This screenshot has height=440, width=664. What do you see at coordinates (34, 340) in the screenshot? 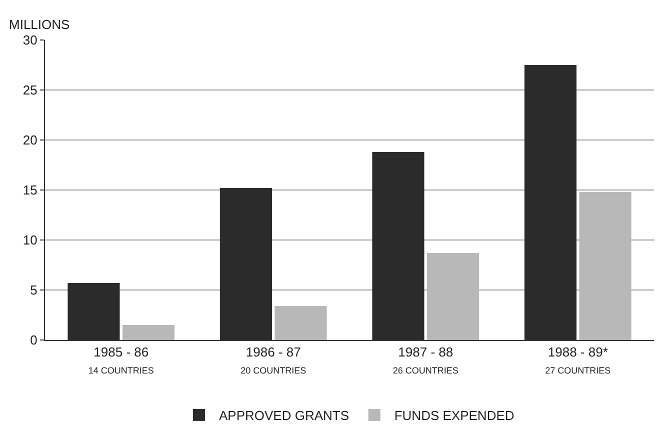
I see `y-tick-label: 0` at bounding box center [34, 340].